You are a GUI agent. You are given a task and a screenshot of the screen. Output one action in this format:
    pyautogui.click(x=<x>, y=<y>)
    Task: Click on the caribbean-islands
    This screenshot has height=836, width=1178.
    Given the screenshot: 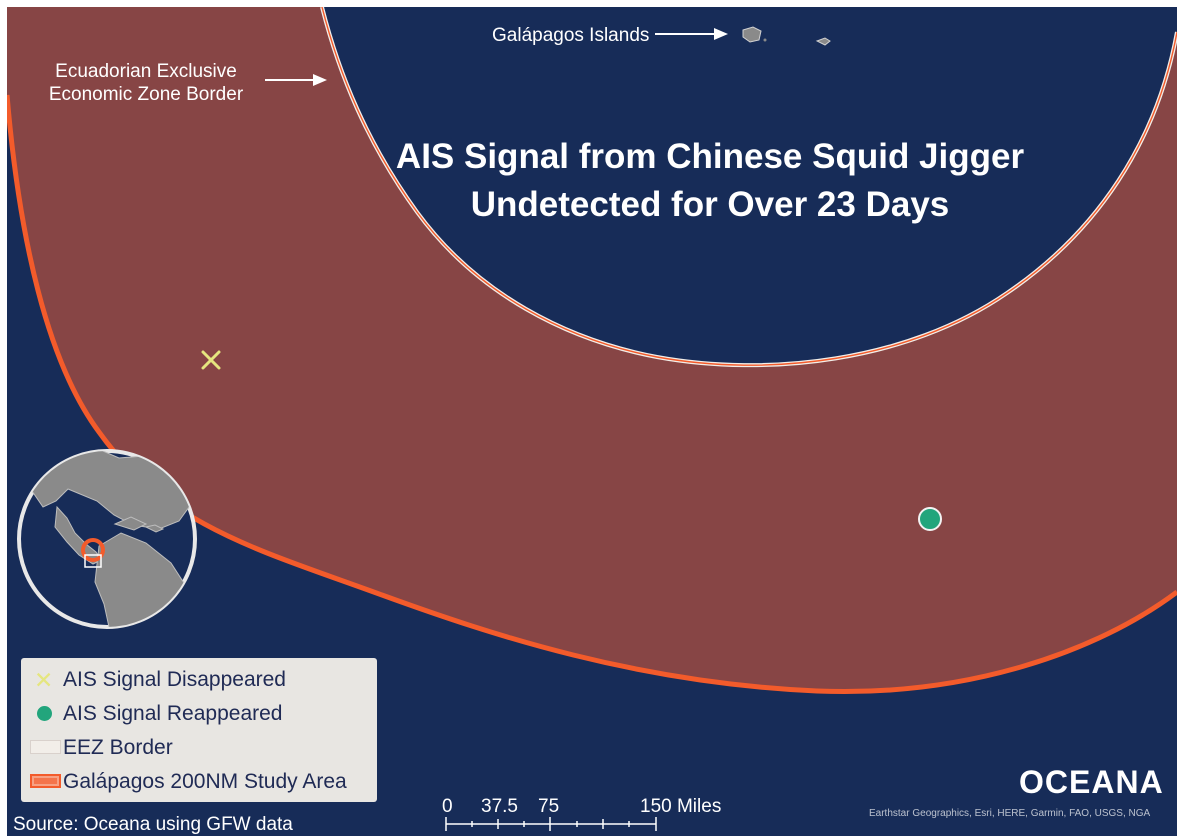 What is the action you would take?
    pyautogui.click(x=130, y=523)
    